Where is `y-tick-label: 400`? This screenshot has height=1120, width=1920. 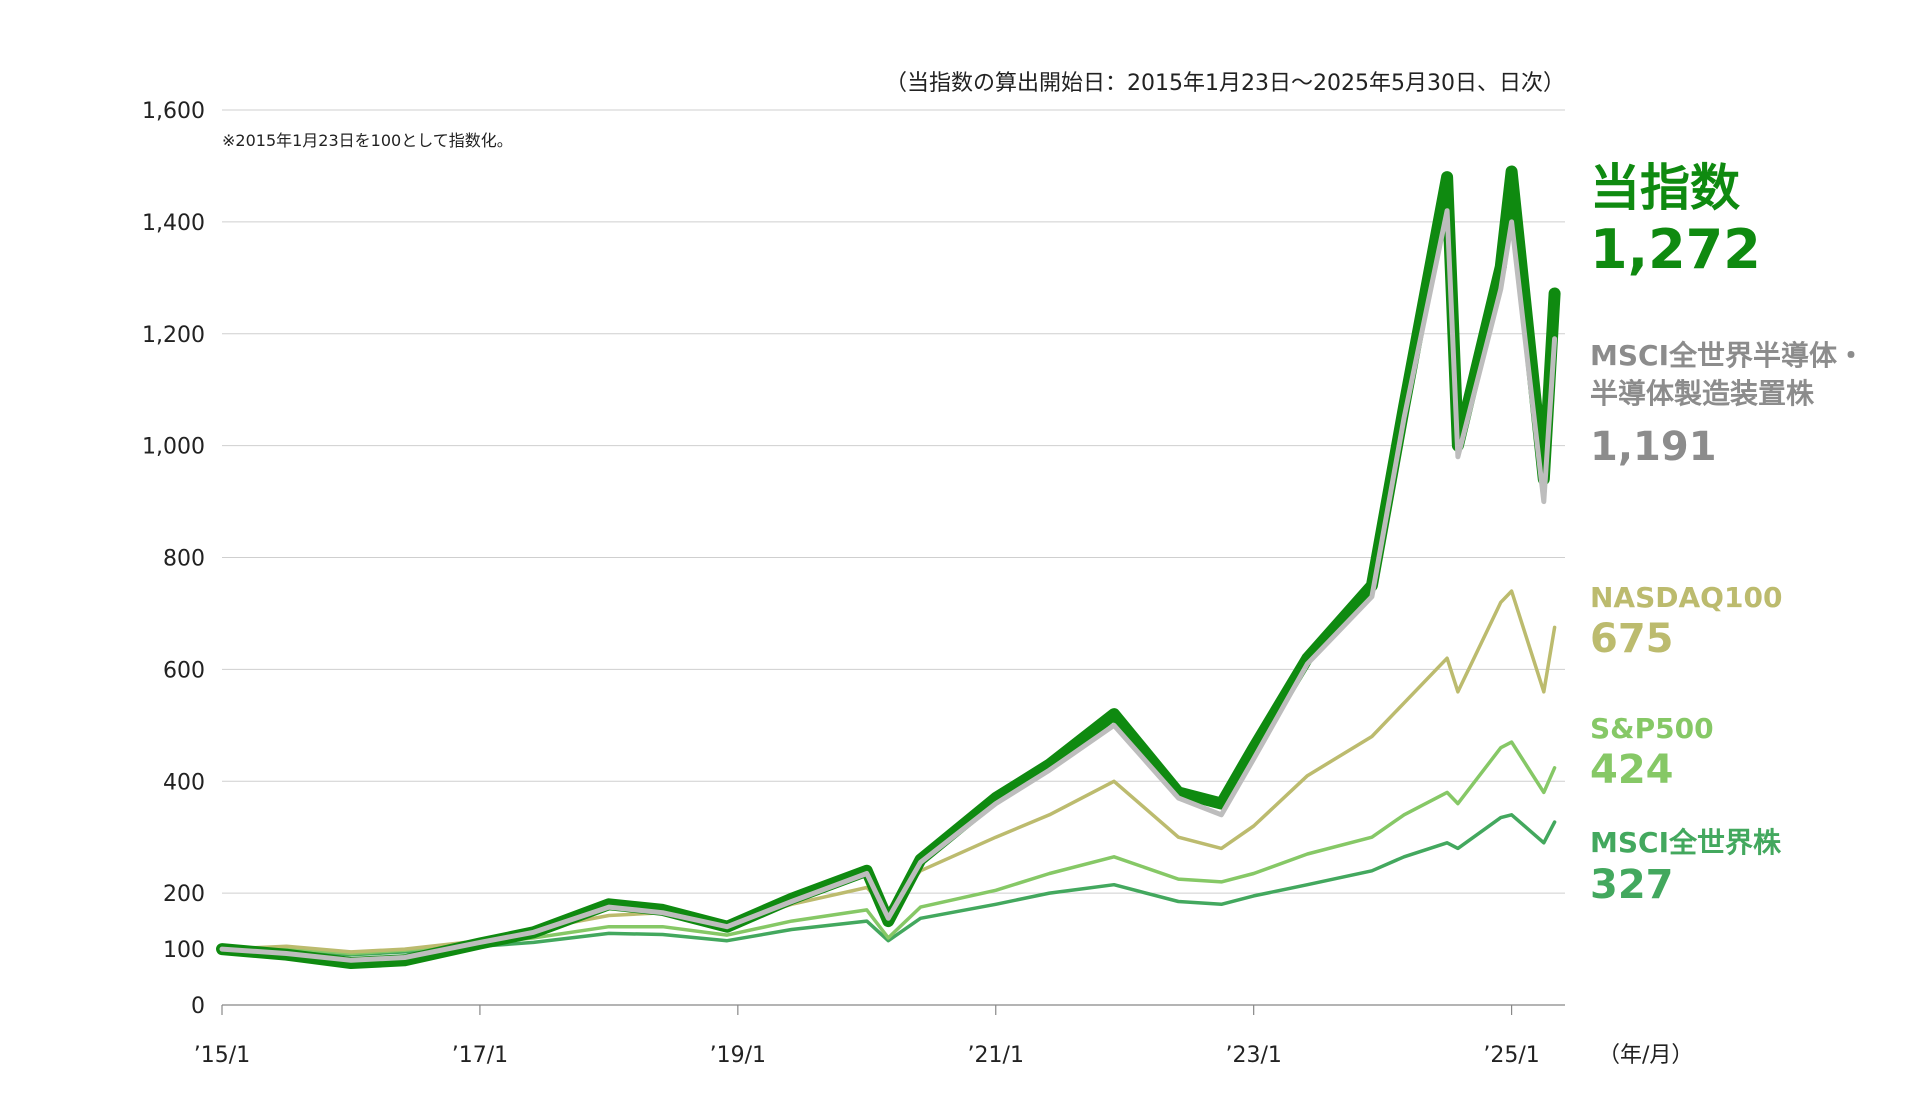
y-tick-label: 400 is located at coordinates (184, 782).